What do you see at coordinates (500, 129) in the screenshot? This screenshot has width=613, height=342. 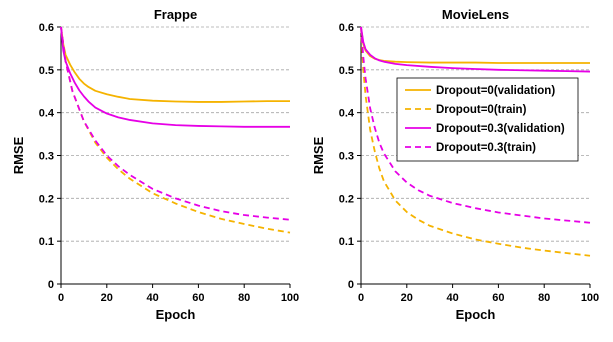 I see `legend-label-2: Dropout=0.3(validation)` at bounding box center [500, 129].